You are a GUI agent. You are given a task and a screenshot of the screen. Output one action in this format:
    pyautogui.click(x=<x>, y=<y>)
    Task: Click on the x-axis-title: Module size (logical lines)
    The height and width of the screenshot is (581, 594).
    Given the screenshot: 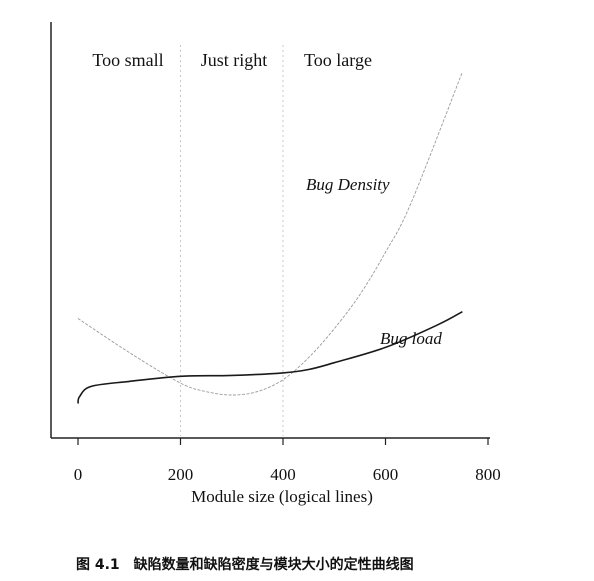 What is the action you would take?
    pyautogui.click(x=282, y=496)
    